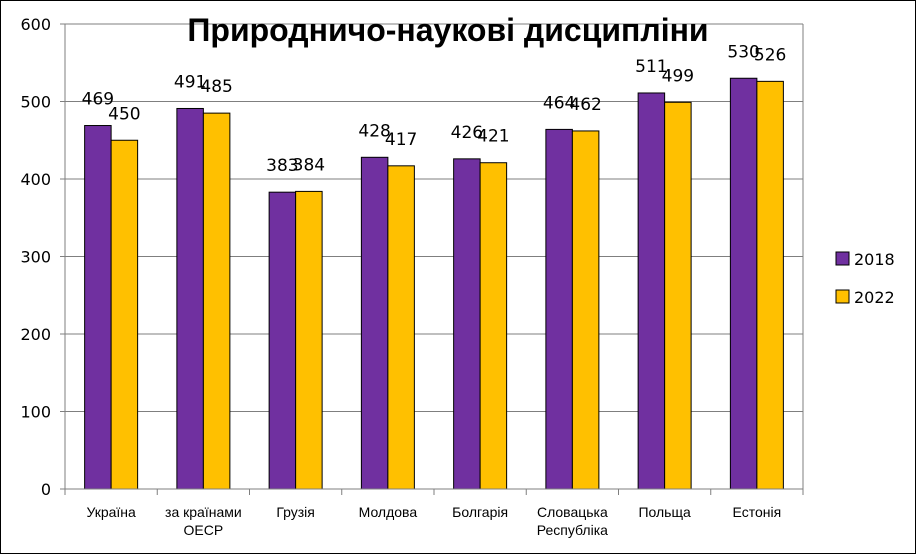 The width and height of the screenshot is (916, 554). I want to click on legend-swatch-2018, so click(842, 258).